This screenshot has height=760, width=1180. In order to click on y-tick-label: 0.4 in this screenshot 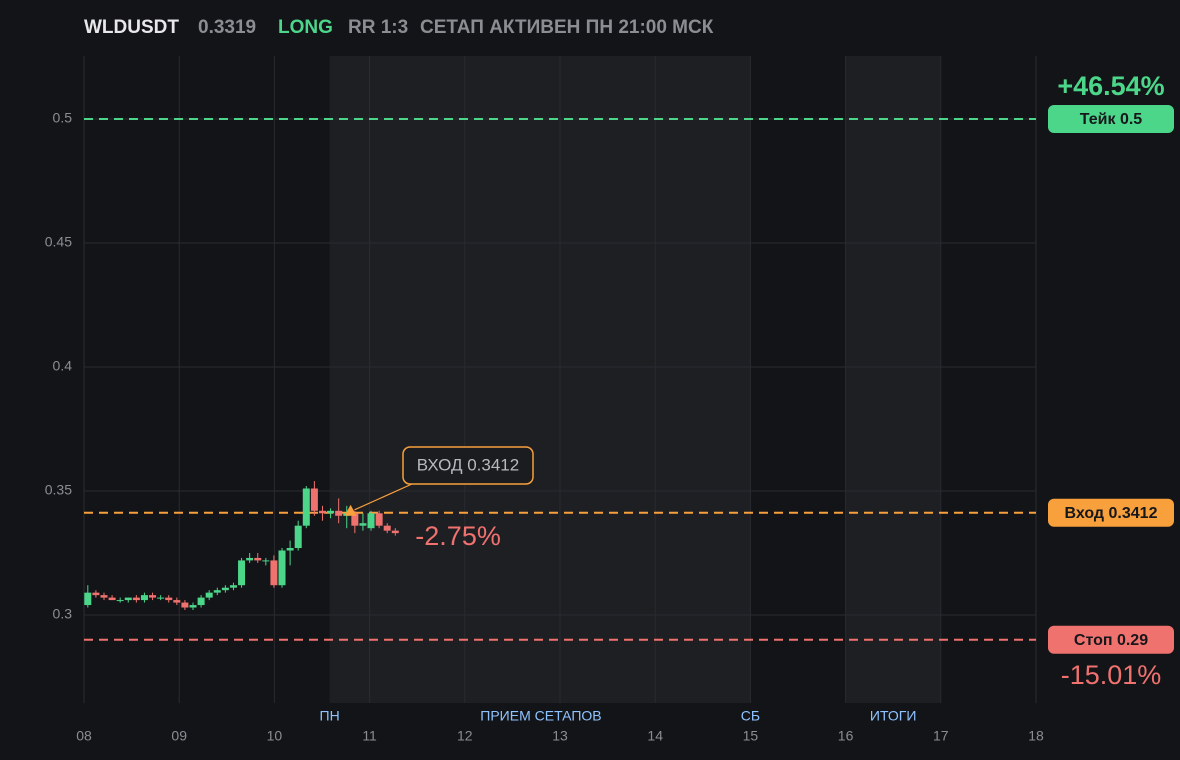, I will do `click(63, 366)`.